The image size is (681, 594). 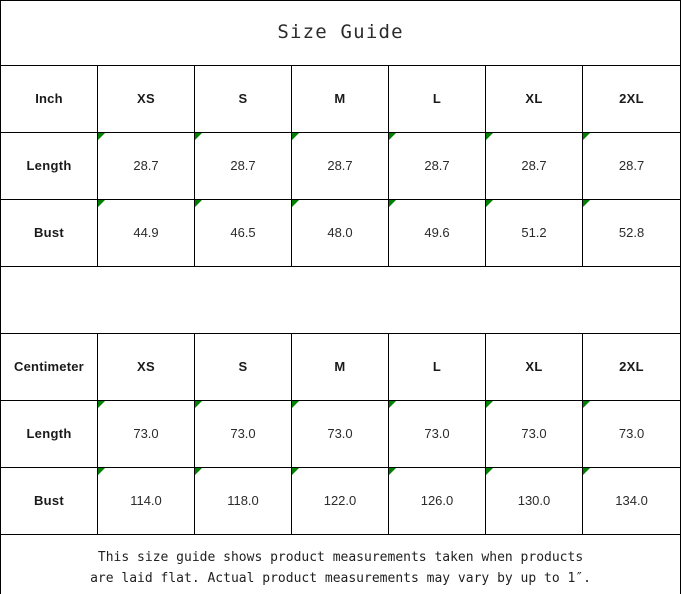 I want to click on centimeter-size-header-xl: XL, so click(x=534, y=367).